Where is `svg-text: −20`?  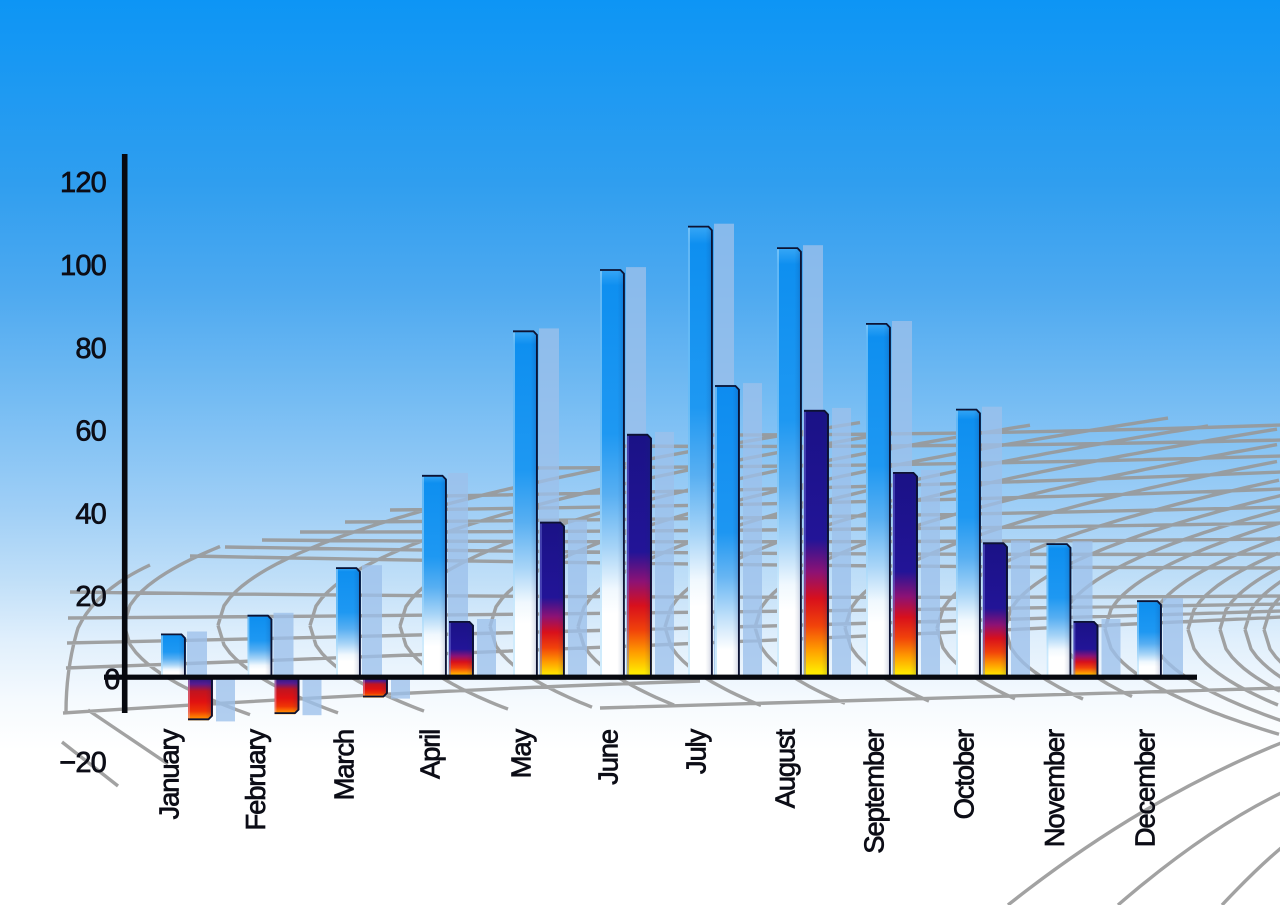
svg-text: −20 is located at coordinates (82, 763).